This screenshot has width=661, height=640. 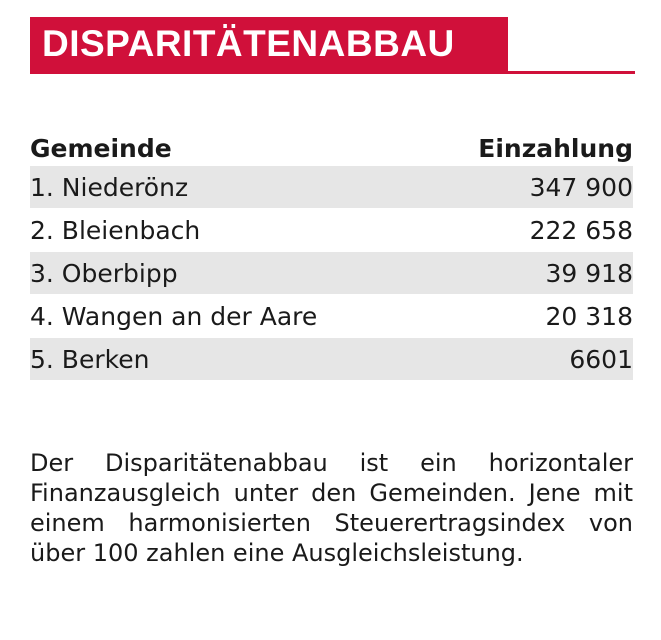 I want to click on table-row: 5. Berken 6601, so click(x=331, y=359).